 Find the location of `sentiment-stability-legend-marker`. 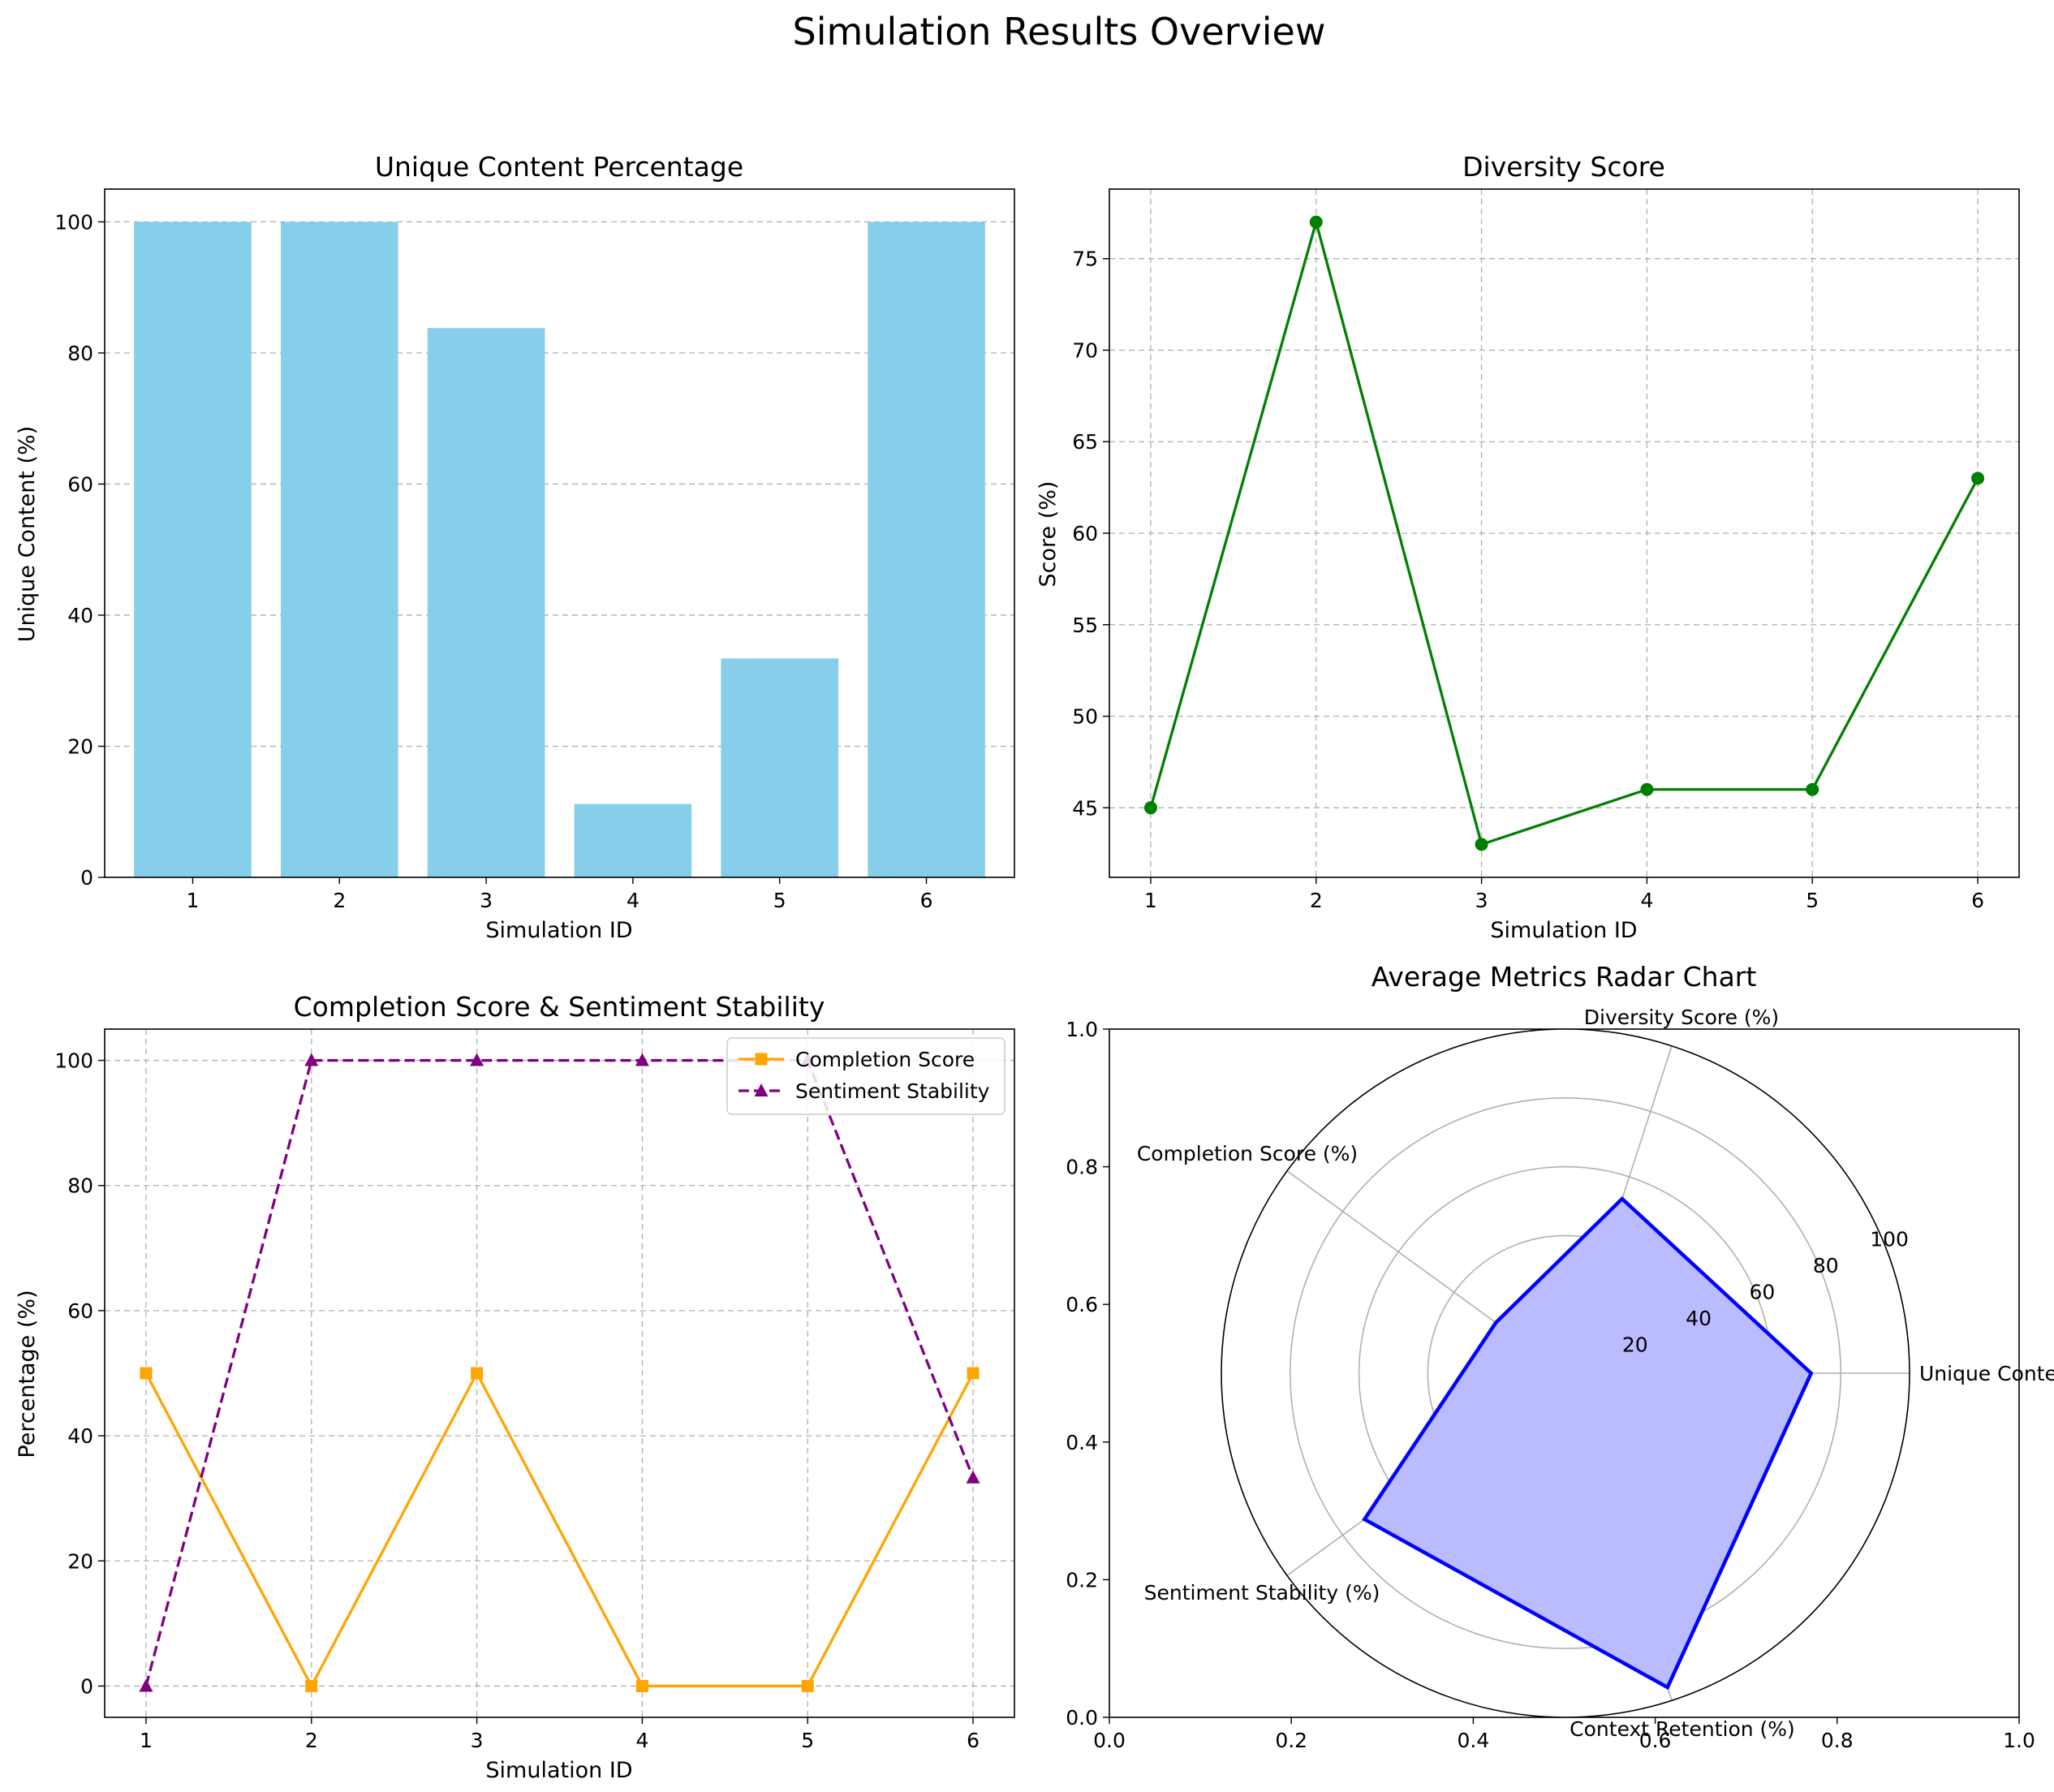

sentiment-stability-legend-marker is located at coordinates (761, 1089).